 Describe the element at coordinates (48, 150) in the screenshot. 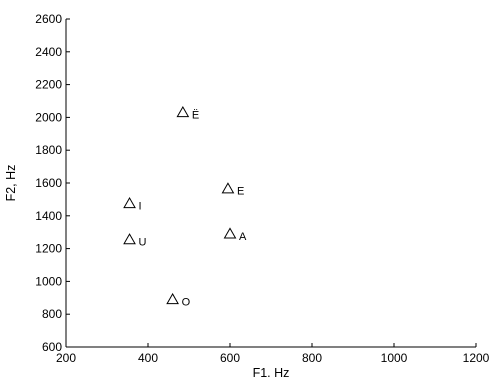

I see `y-tick-label: 1800` at that location.